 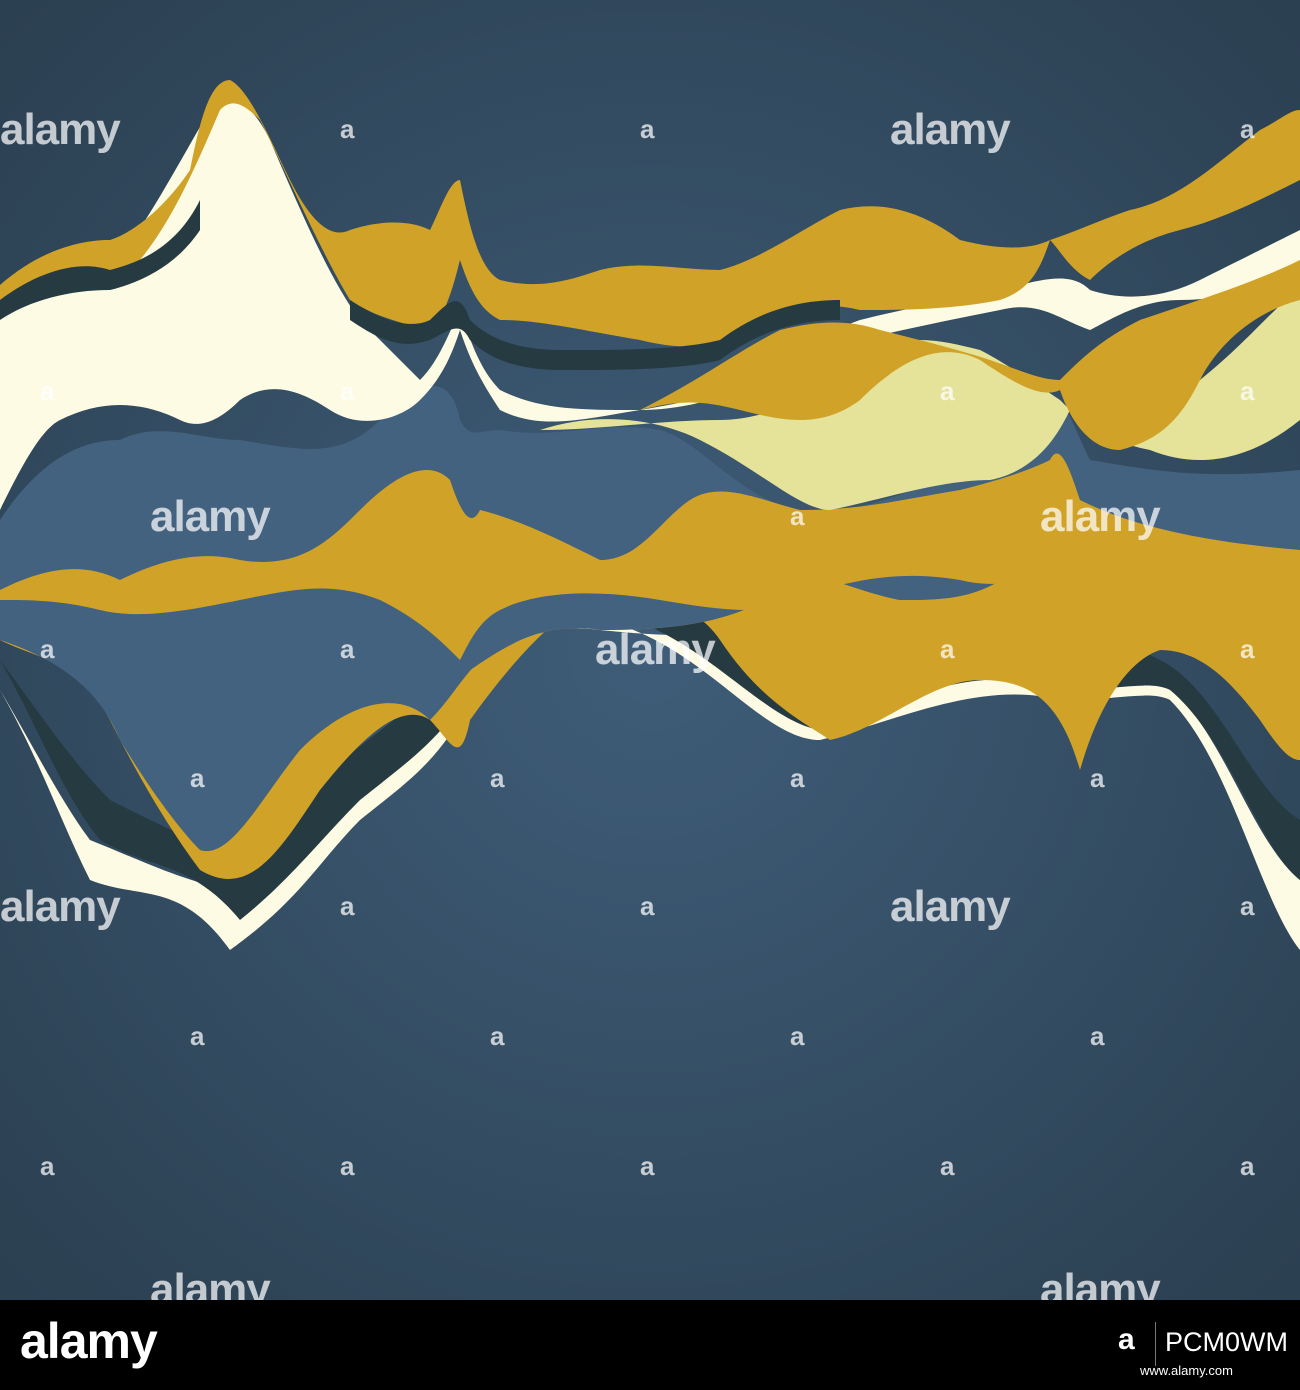 I want to click on right-mid-gold-band, so click(x=970, y=355).